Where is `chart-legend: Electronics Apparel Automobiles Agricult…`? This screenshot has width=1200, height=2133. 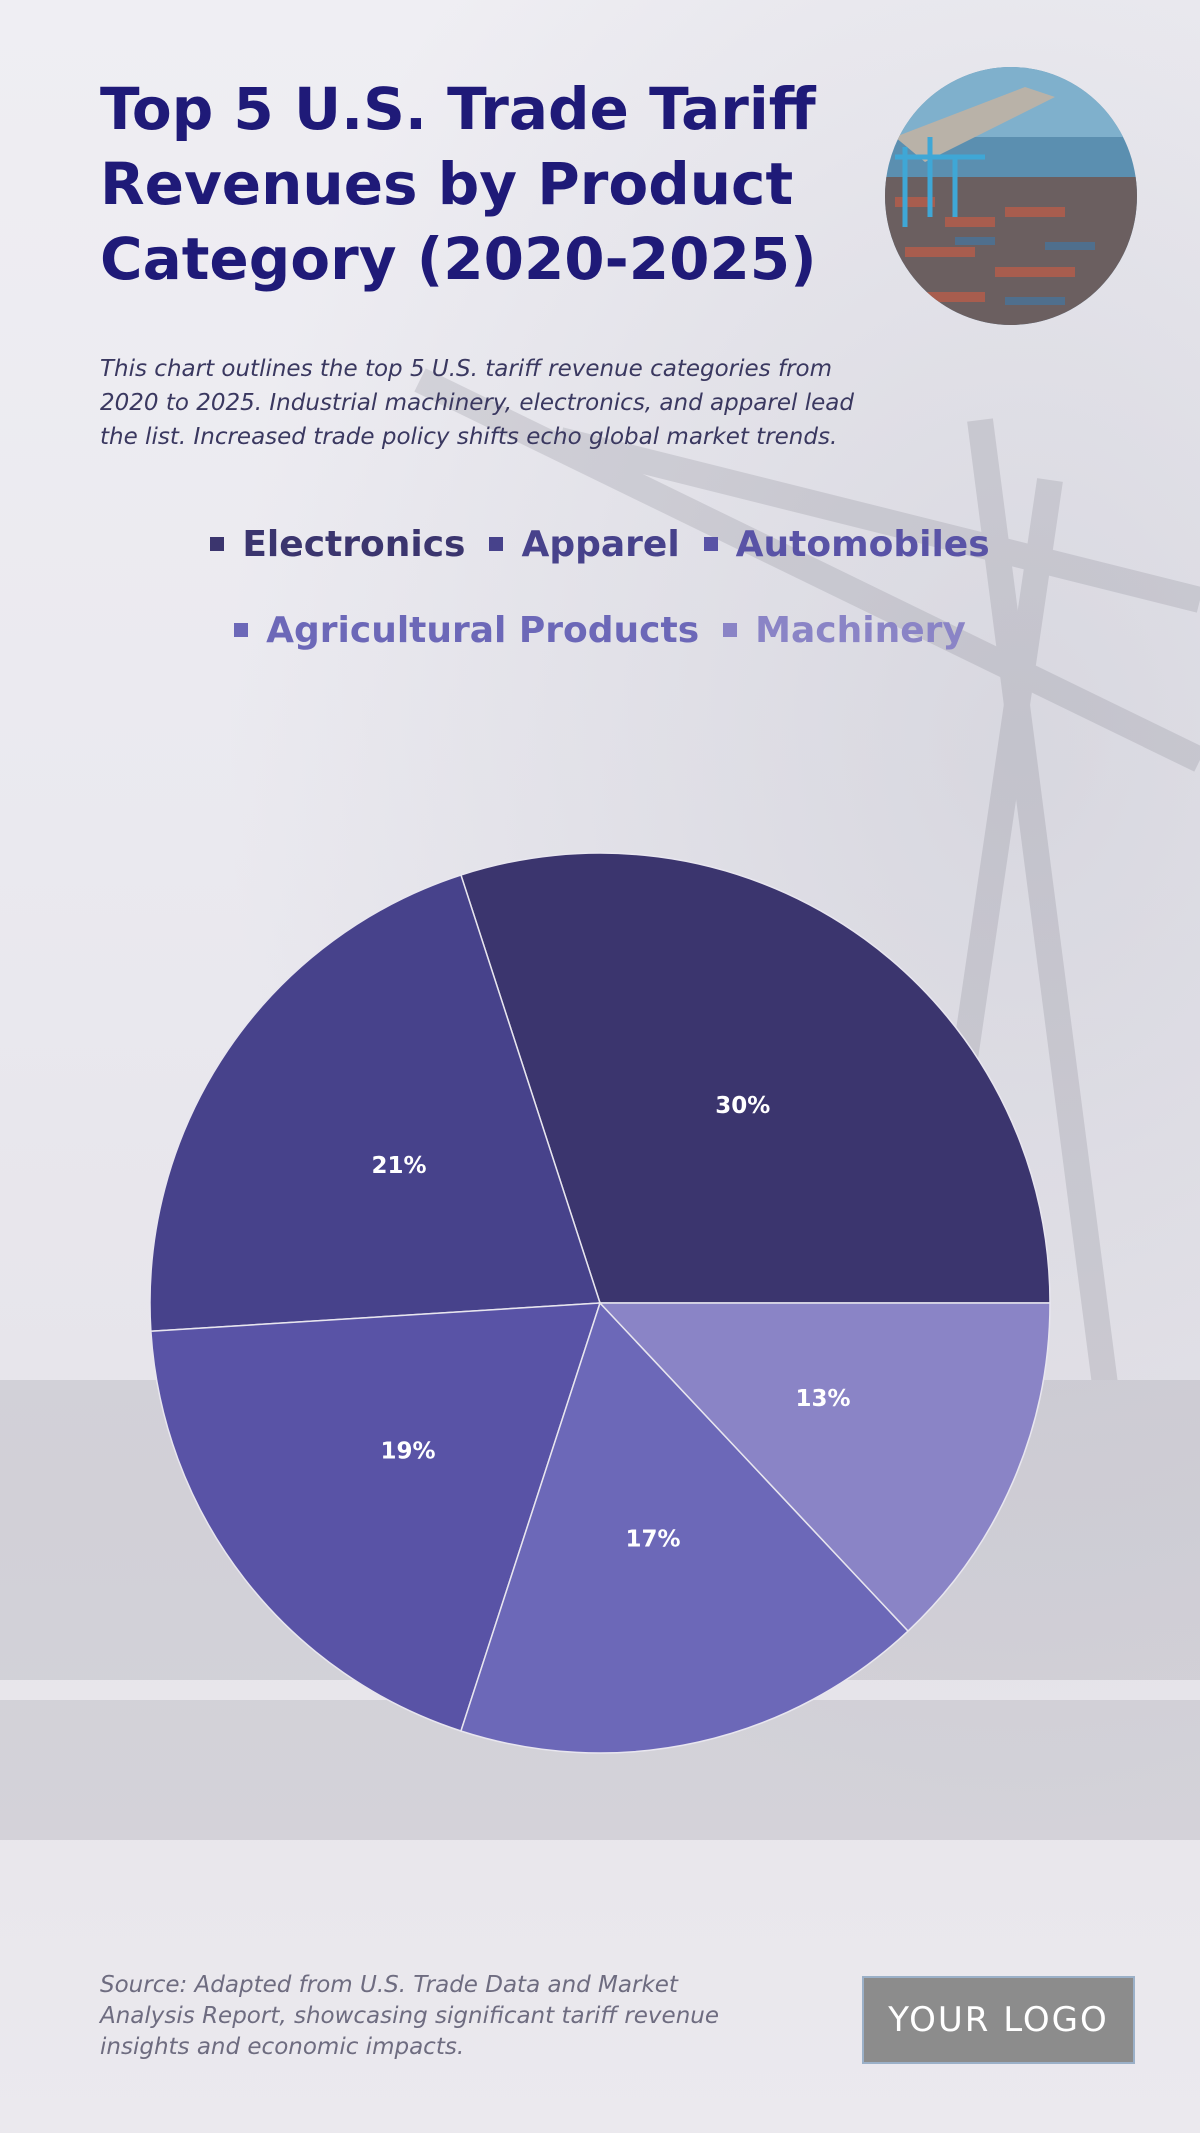 chart-legend: Electronics Apparel Automobiles Agricult… is located at coordinates (600, 594).